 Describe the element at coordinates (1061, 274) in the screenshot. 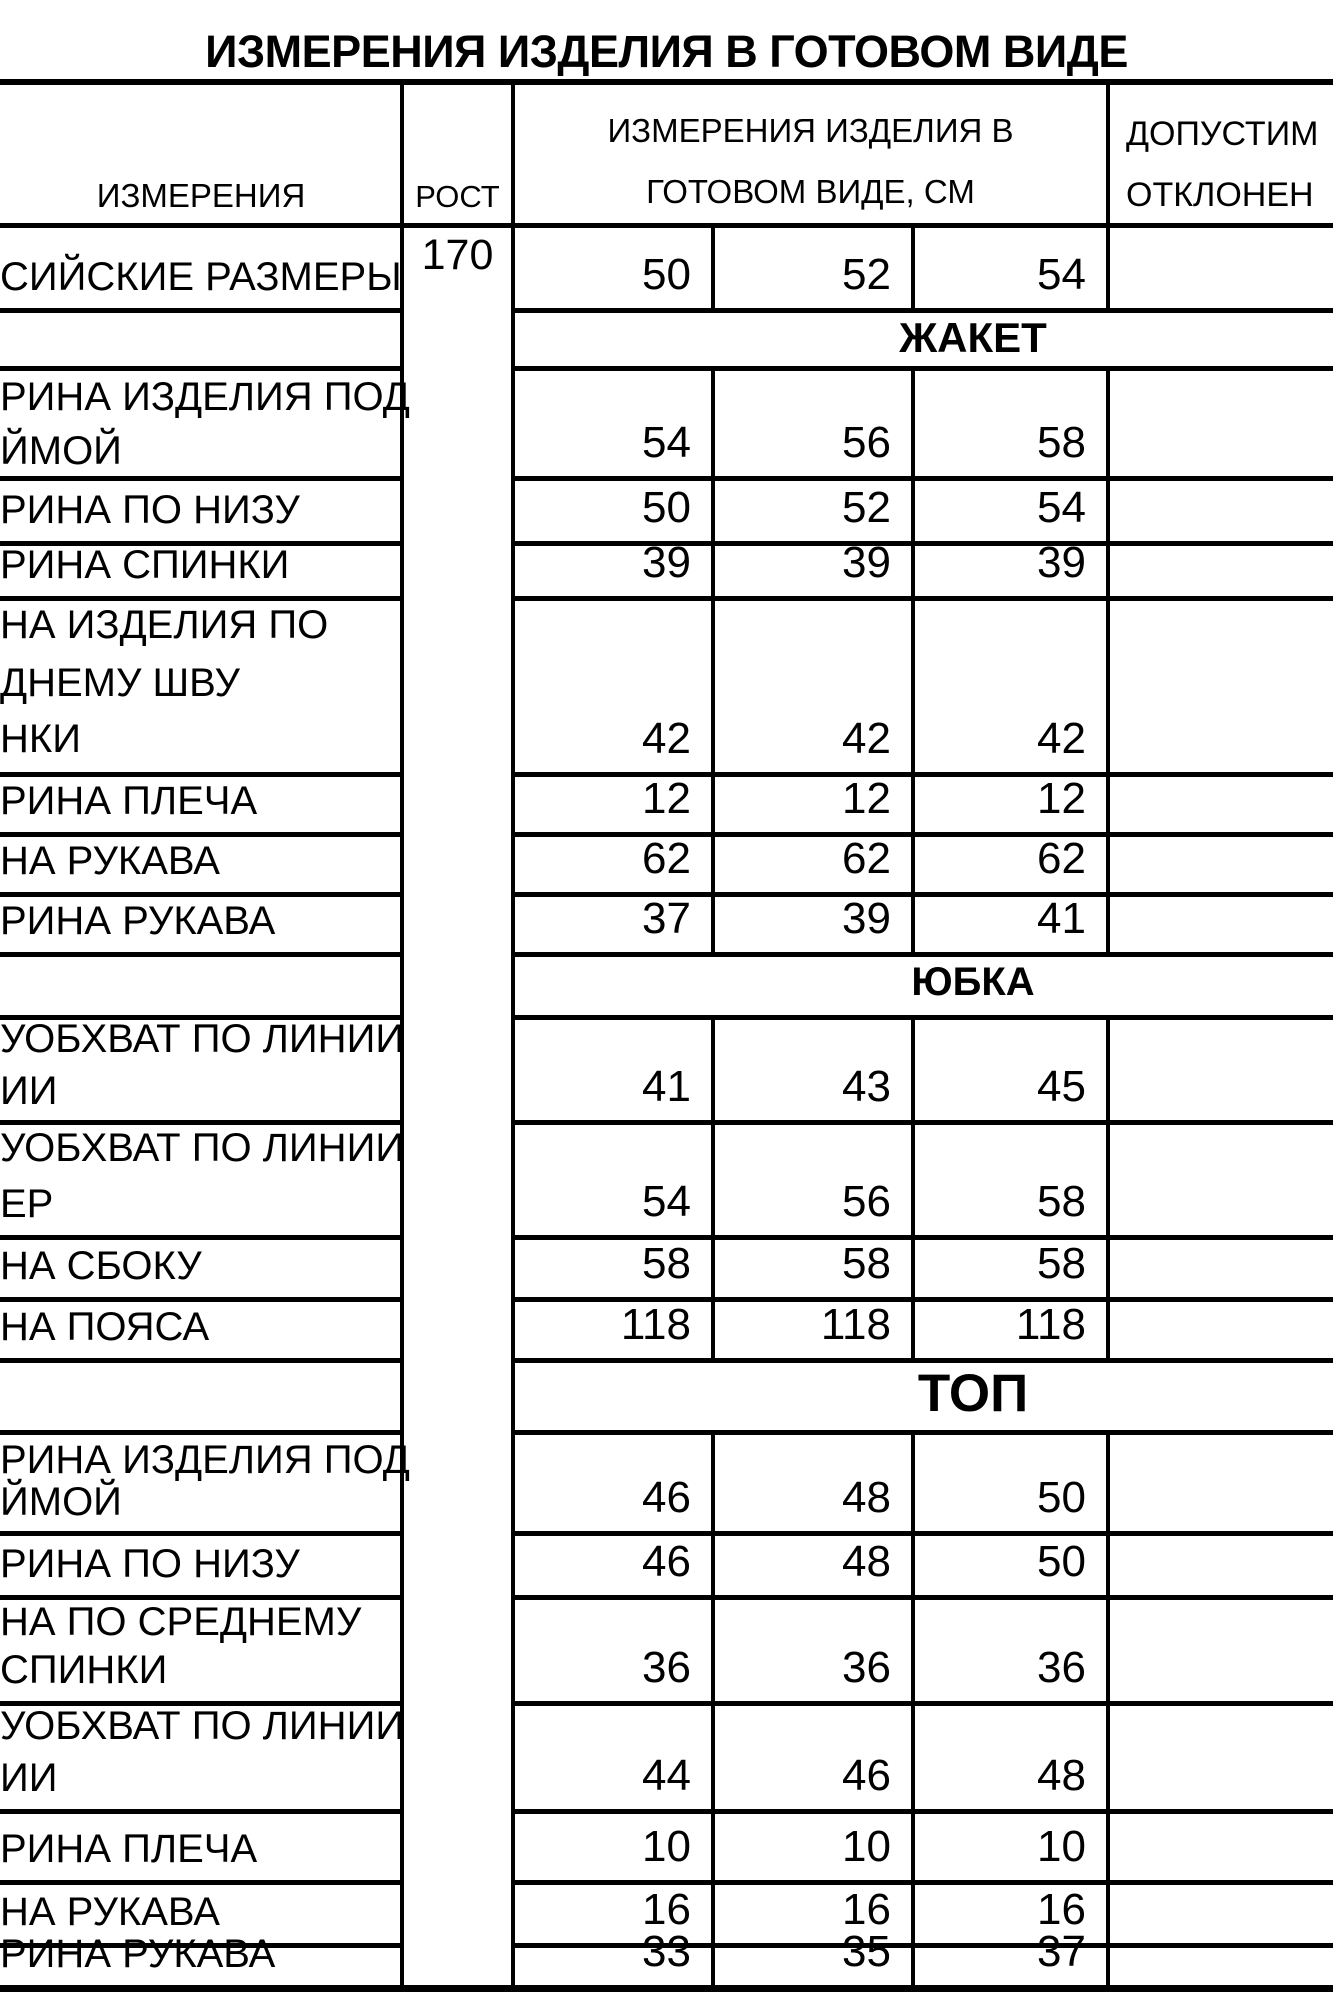

I see `size-value: 54` at that location.